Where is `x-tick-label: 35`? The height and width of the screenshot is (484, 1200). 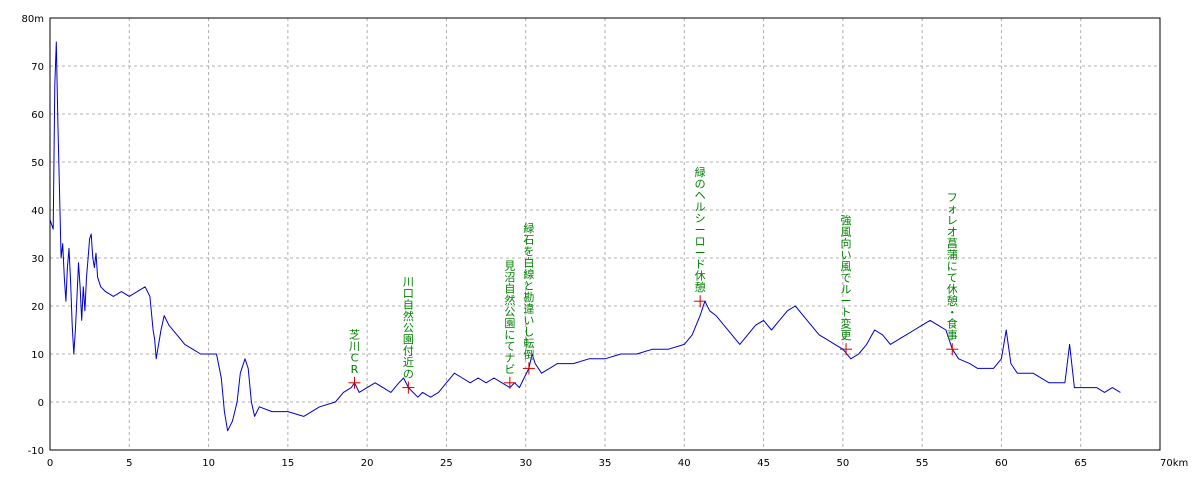
x-tick-label: 35 is located at coordinates (605, 463).